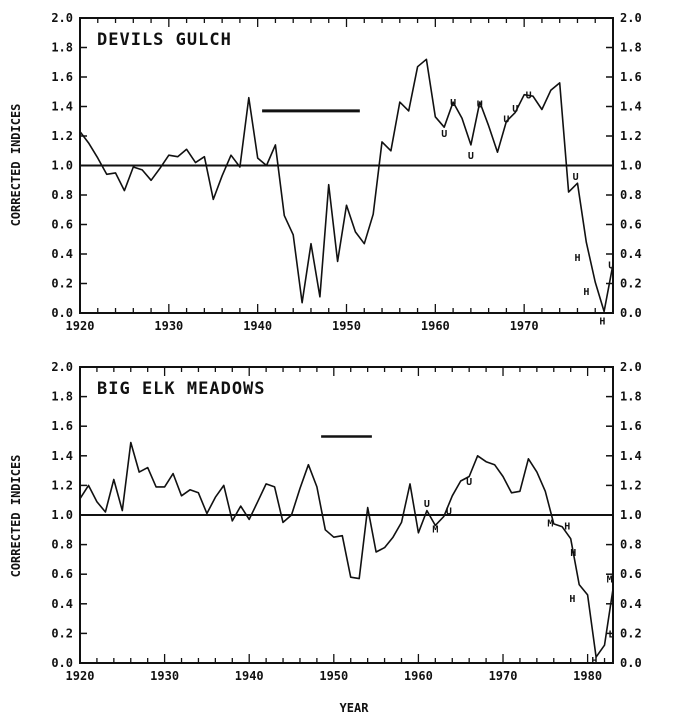 The image size is (686, 723). I want to click on x-tick-label: 1980, so click(587, 676).